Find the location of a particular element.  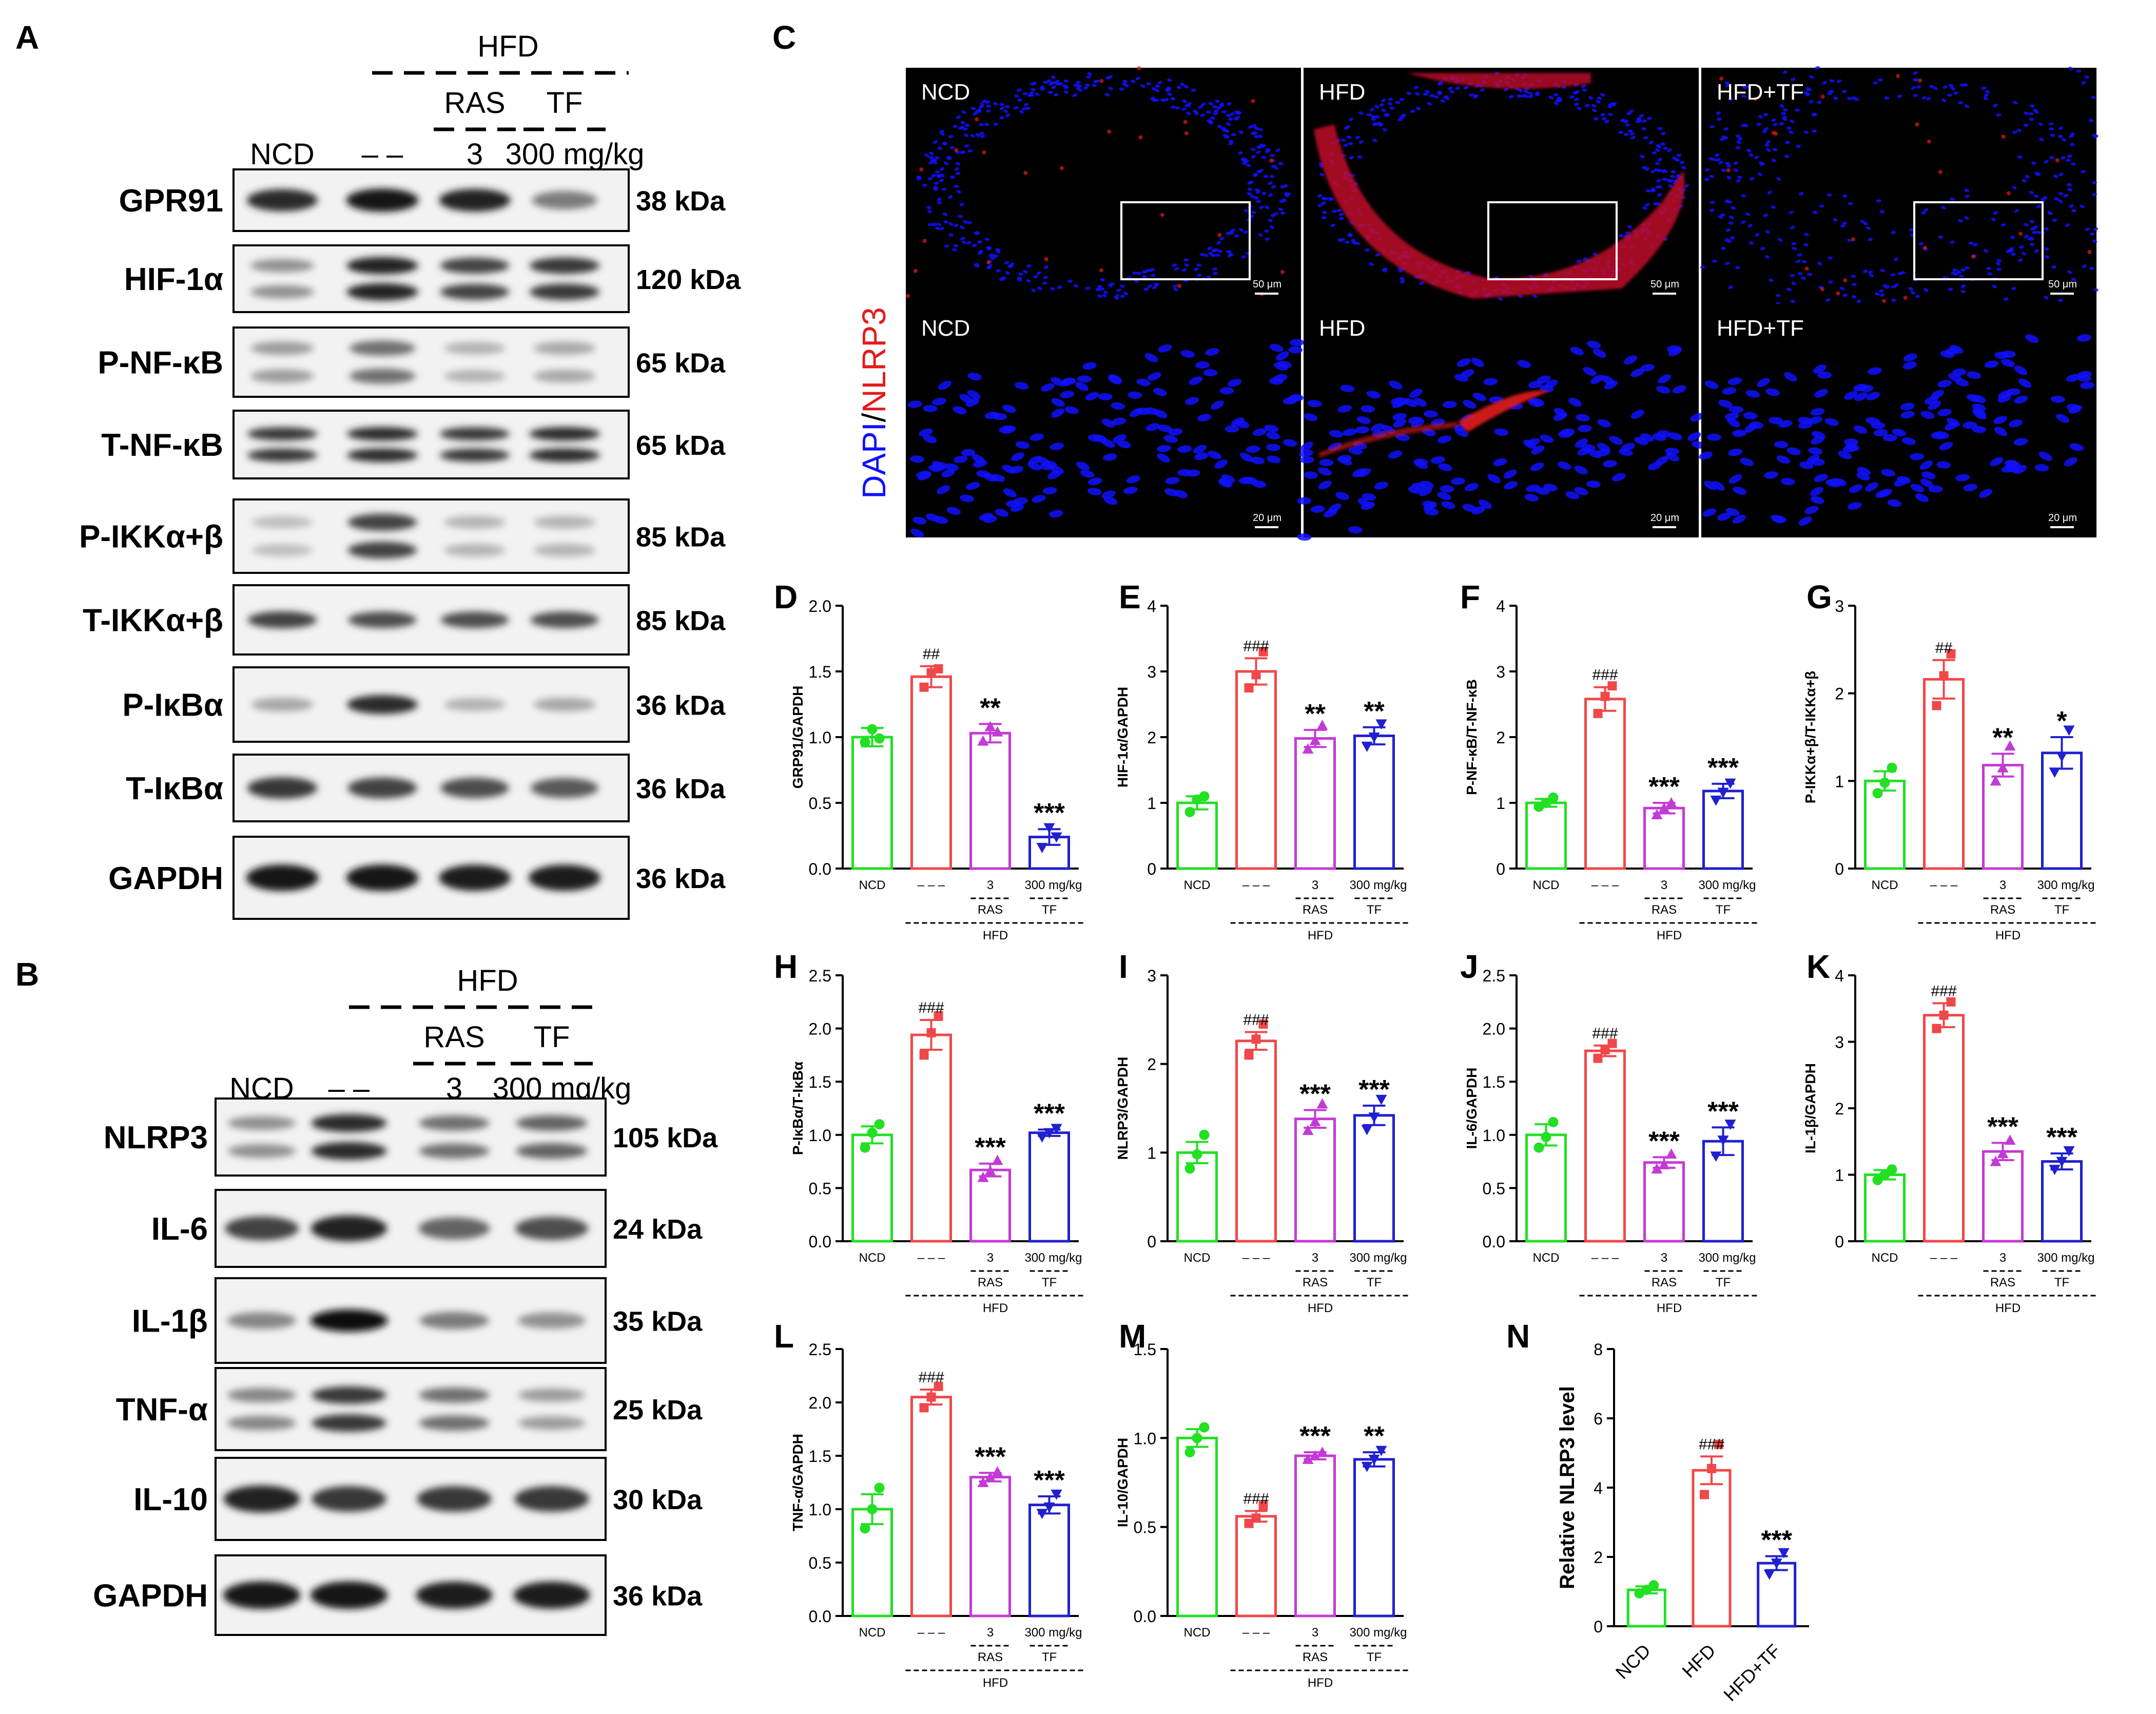

x-label-ras-dose: 3 is located at coordinates (1664, 885).